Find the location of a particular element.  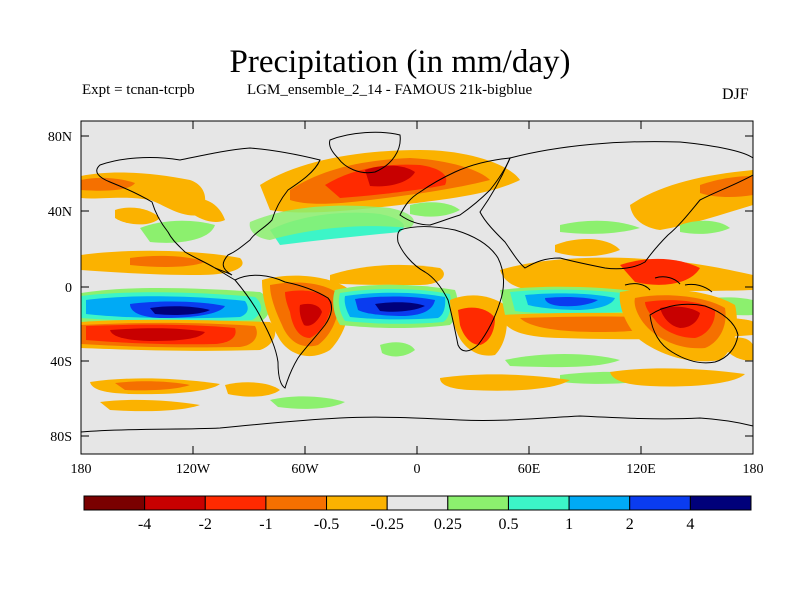

colorbar-label: -0.25 is located at coordinates (387, 524).